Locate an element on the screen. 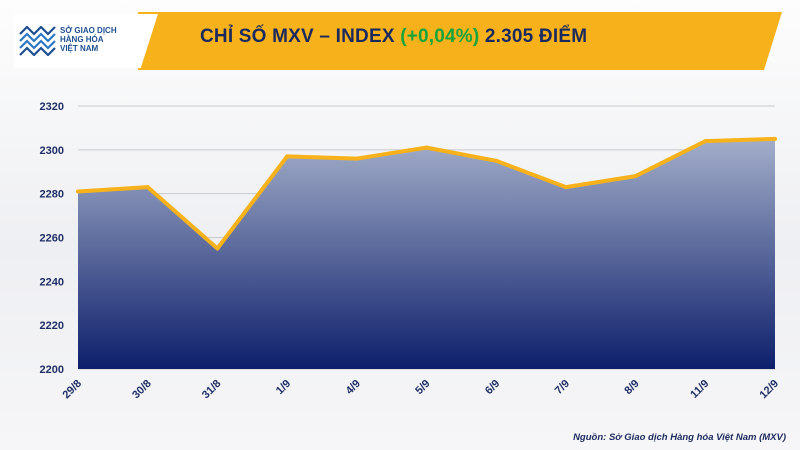 The width and height of the screenshot is (800, 450). y-tick-label: 2220 is located at coordinates (52, 326).